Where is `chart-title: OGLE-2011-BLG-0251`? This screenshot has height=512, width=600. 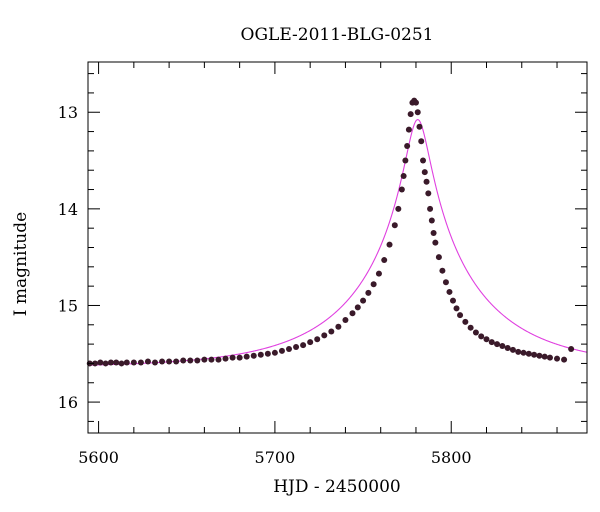
chart-title: OGLE-2011-BLG-0251 is located at coordinates (337, 35).